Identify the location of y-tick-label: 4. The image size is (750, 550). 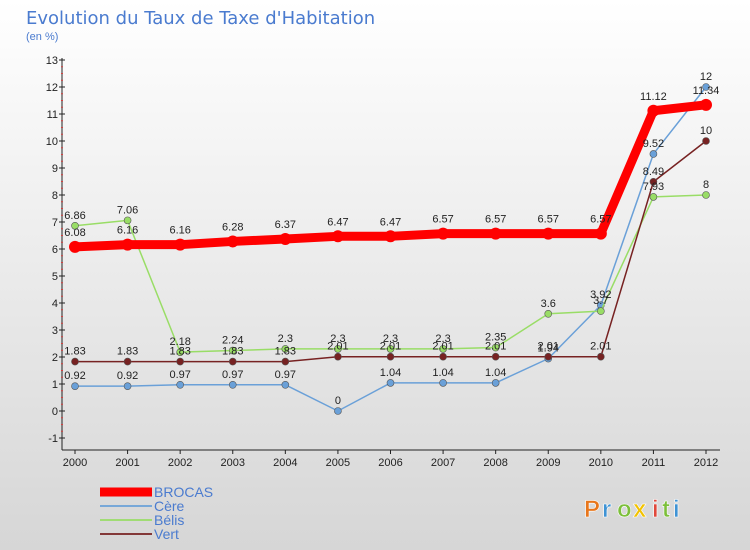
(55, 304).